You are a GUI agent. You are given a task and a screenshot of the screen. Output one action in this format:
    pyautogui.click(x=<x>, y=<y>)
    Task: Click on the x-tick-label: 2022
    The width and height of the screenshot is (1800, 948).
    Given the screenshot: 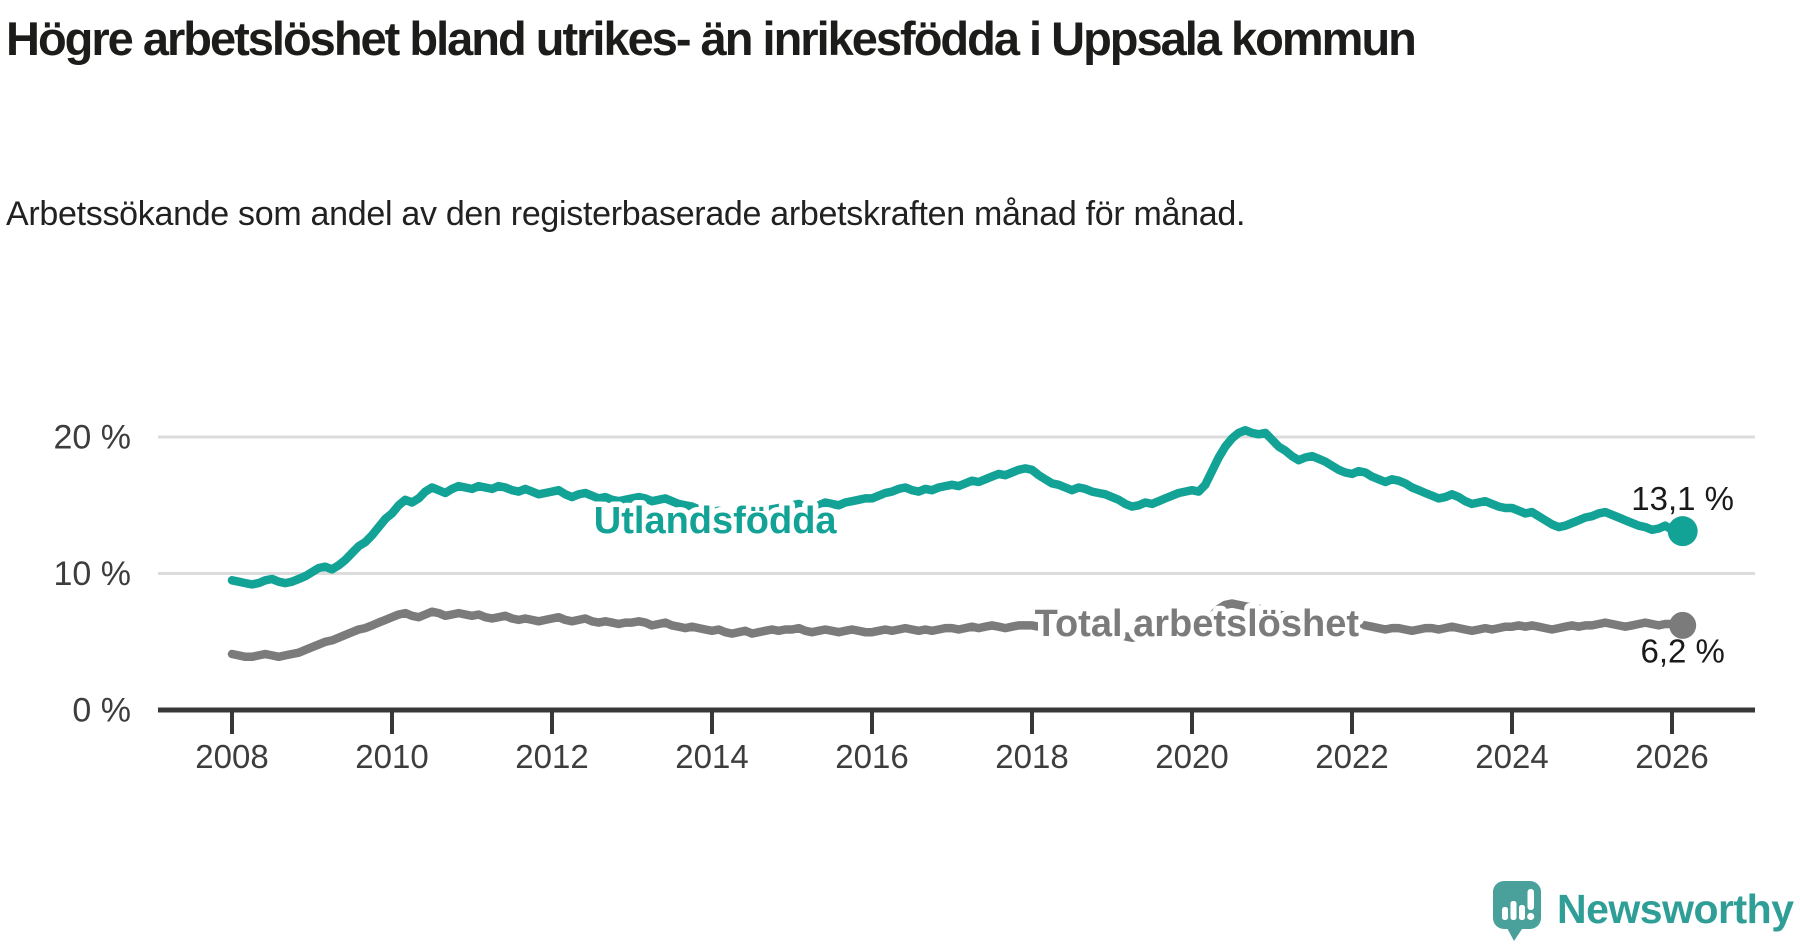 What is the action you would take?
    pyautogui.click(x=1351, y=756)
    